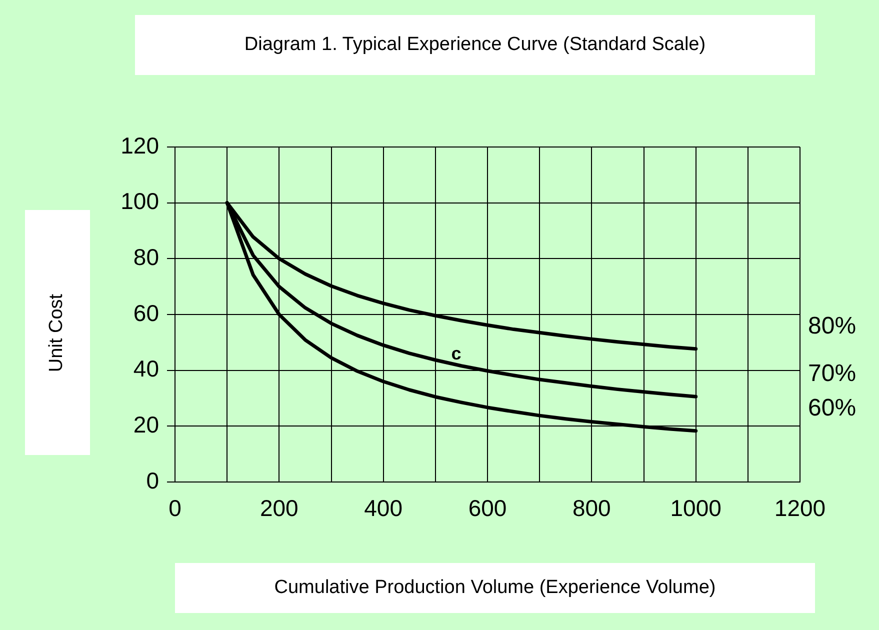  What do you see at coordinates (57, 332) in the screenshot?
I see `y-axis-title: Unit Cost` at bounding box center [57, 332].